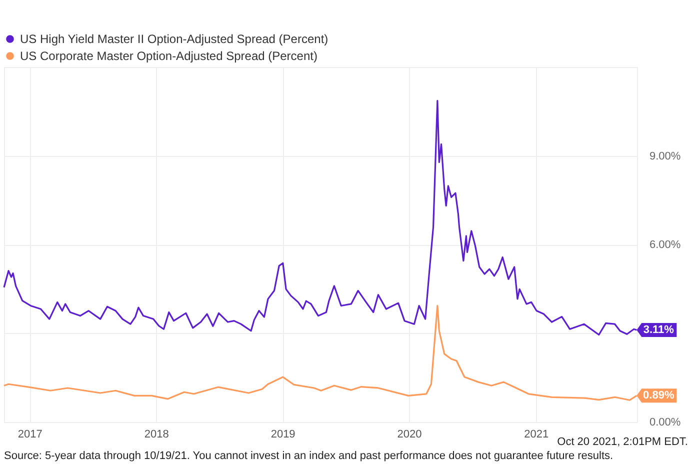  What do you see at coordinates (174, 39) in the screenshot?
I see `legend-label: US High Yield Master II Option-Adjusted Spread (Percent)` at bounding box center [174, 39].